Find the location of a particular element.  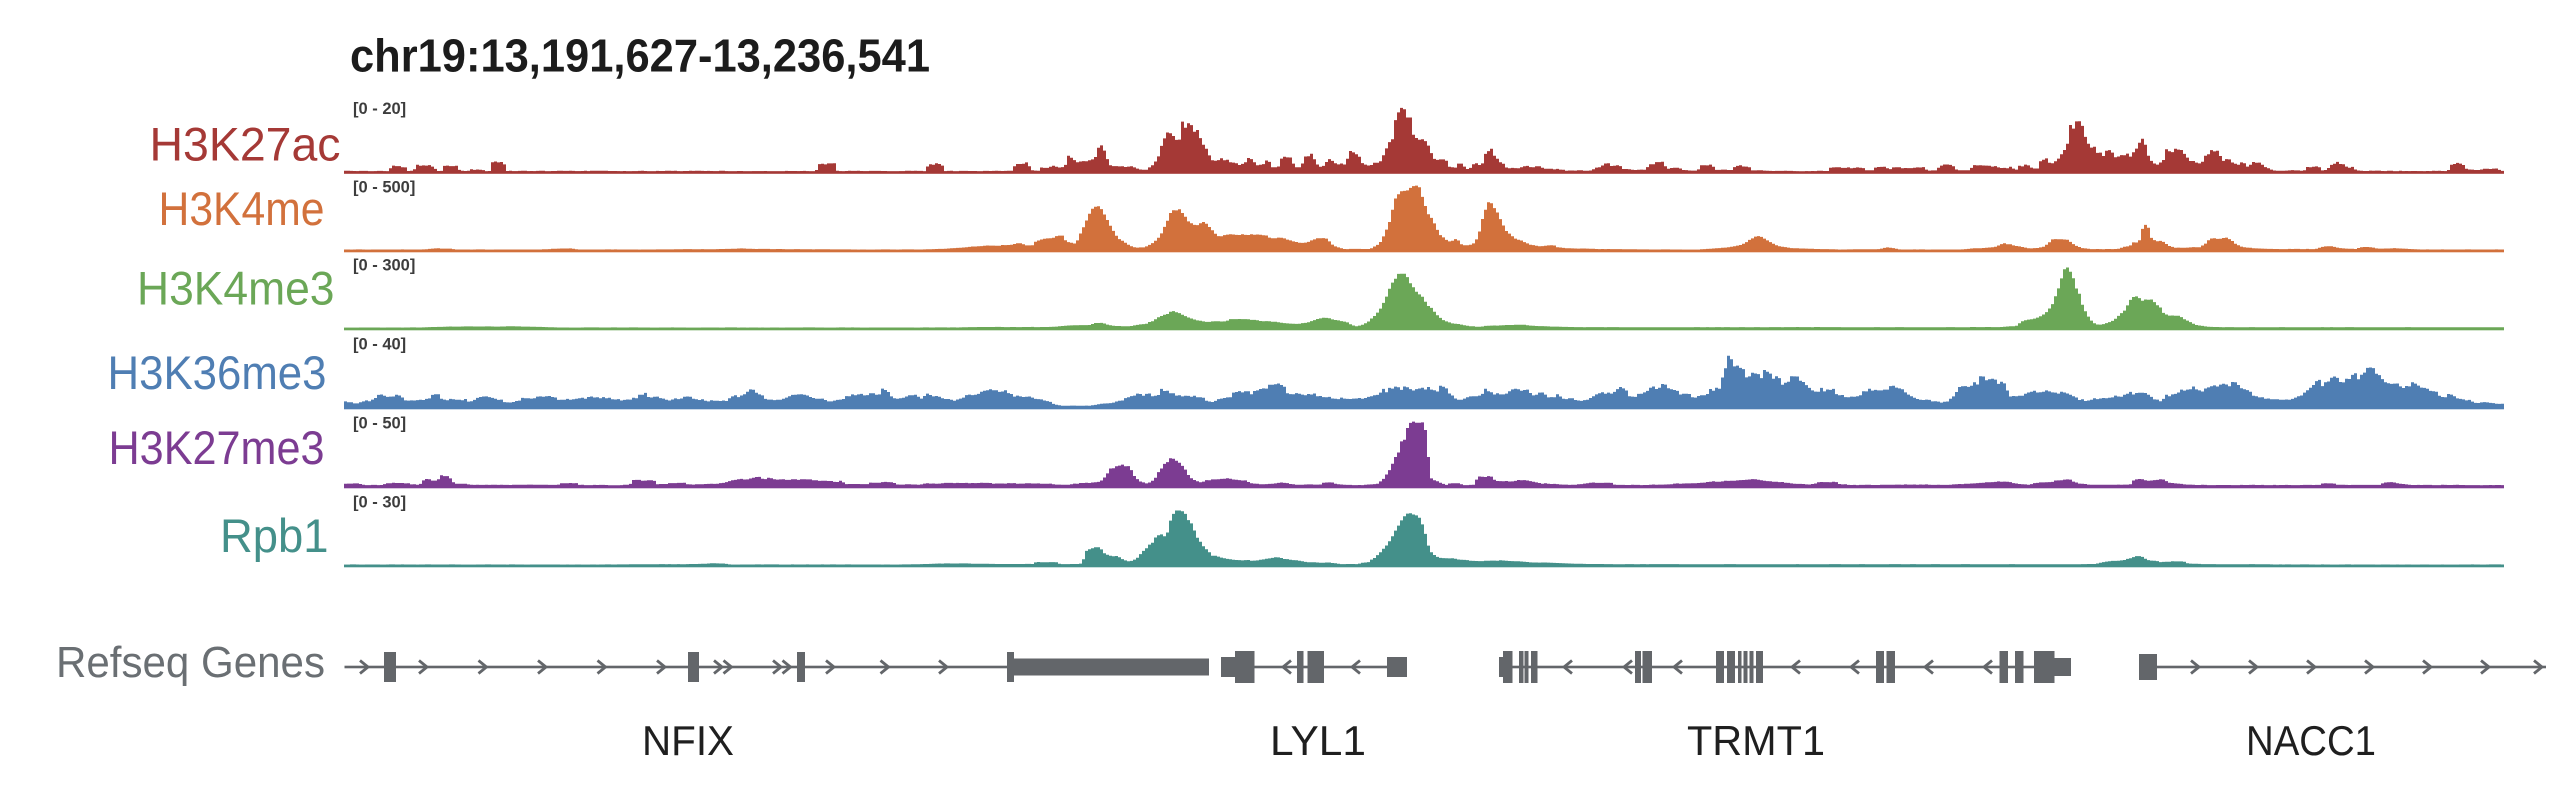

svg-text: [0 - 20] is located at coordinates (379, 109).